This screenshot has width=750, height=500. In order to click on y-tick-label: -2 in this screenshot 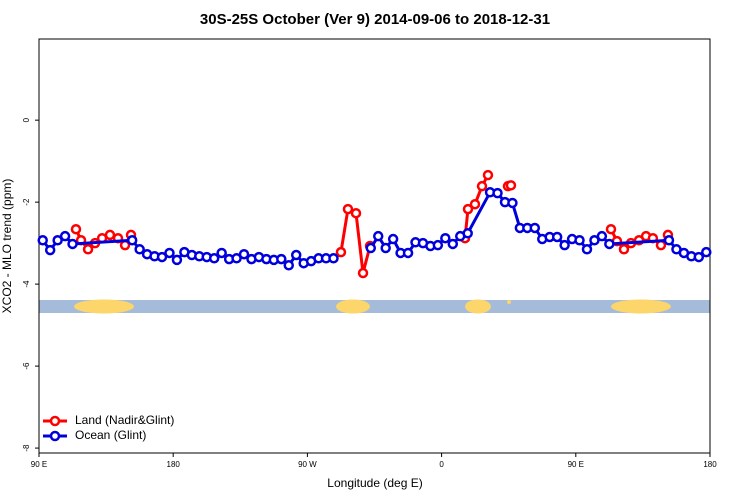, I will do `click(26, 202)`.